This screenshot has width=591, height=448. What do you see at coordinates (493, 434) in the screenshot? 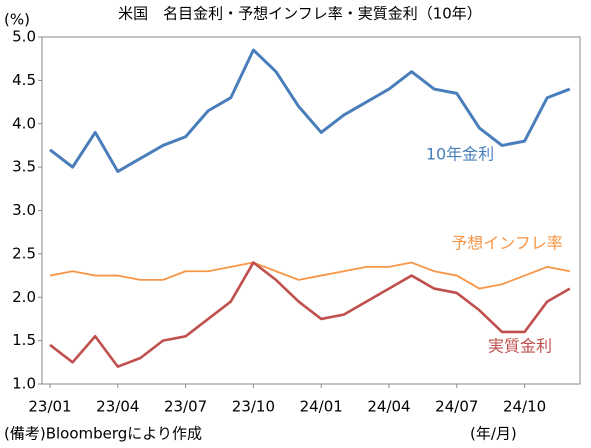
I see `x-axis-label: (年/月)` at bounding box center [493, 434].